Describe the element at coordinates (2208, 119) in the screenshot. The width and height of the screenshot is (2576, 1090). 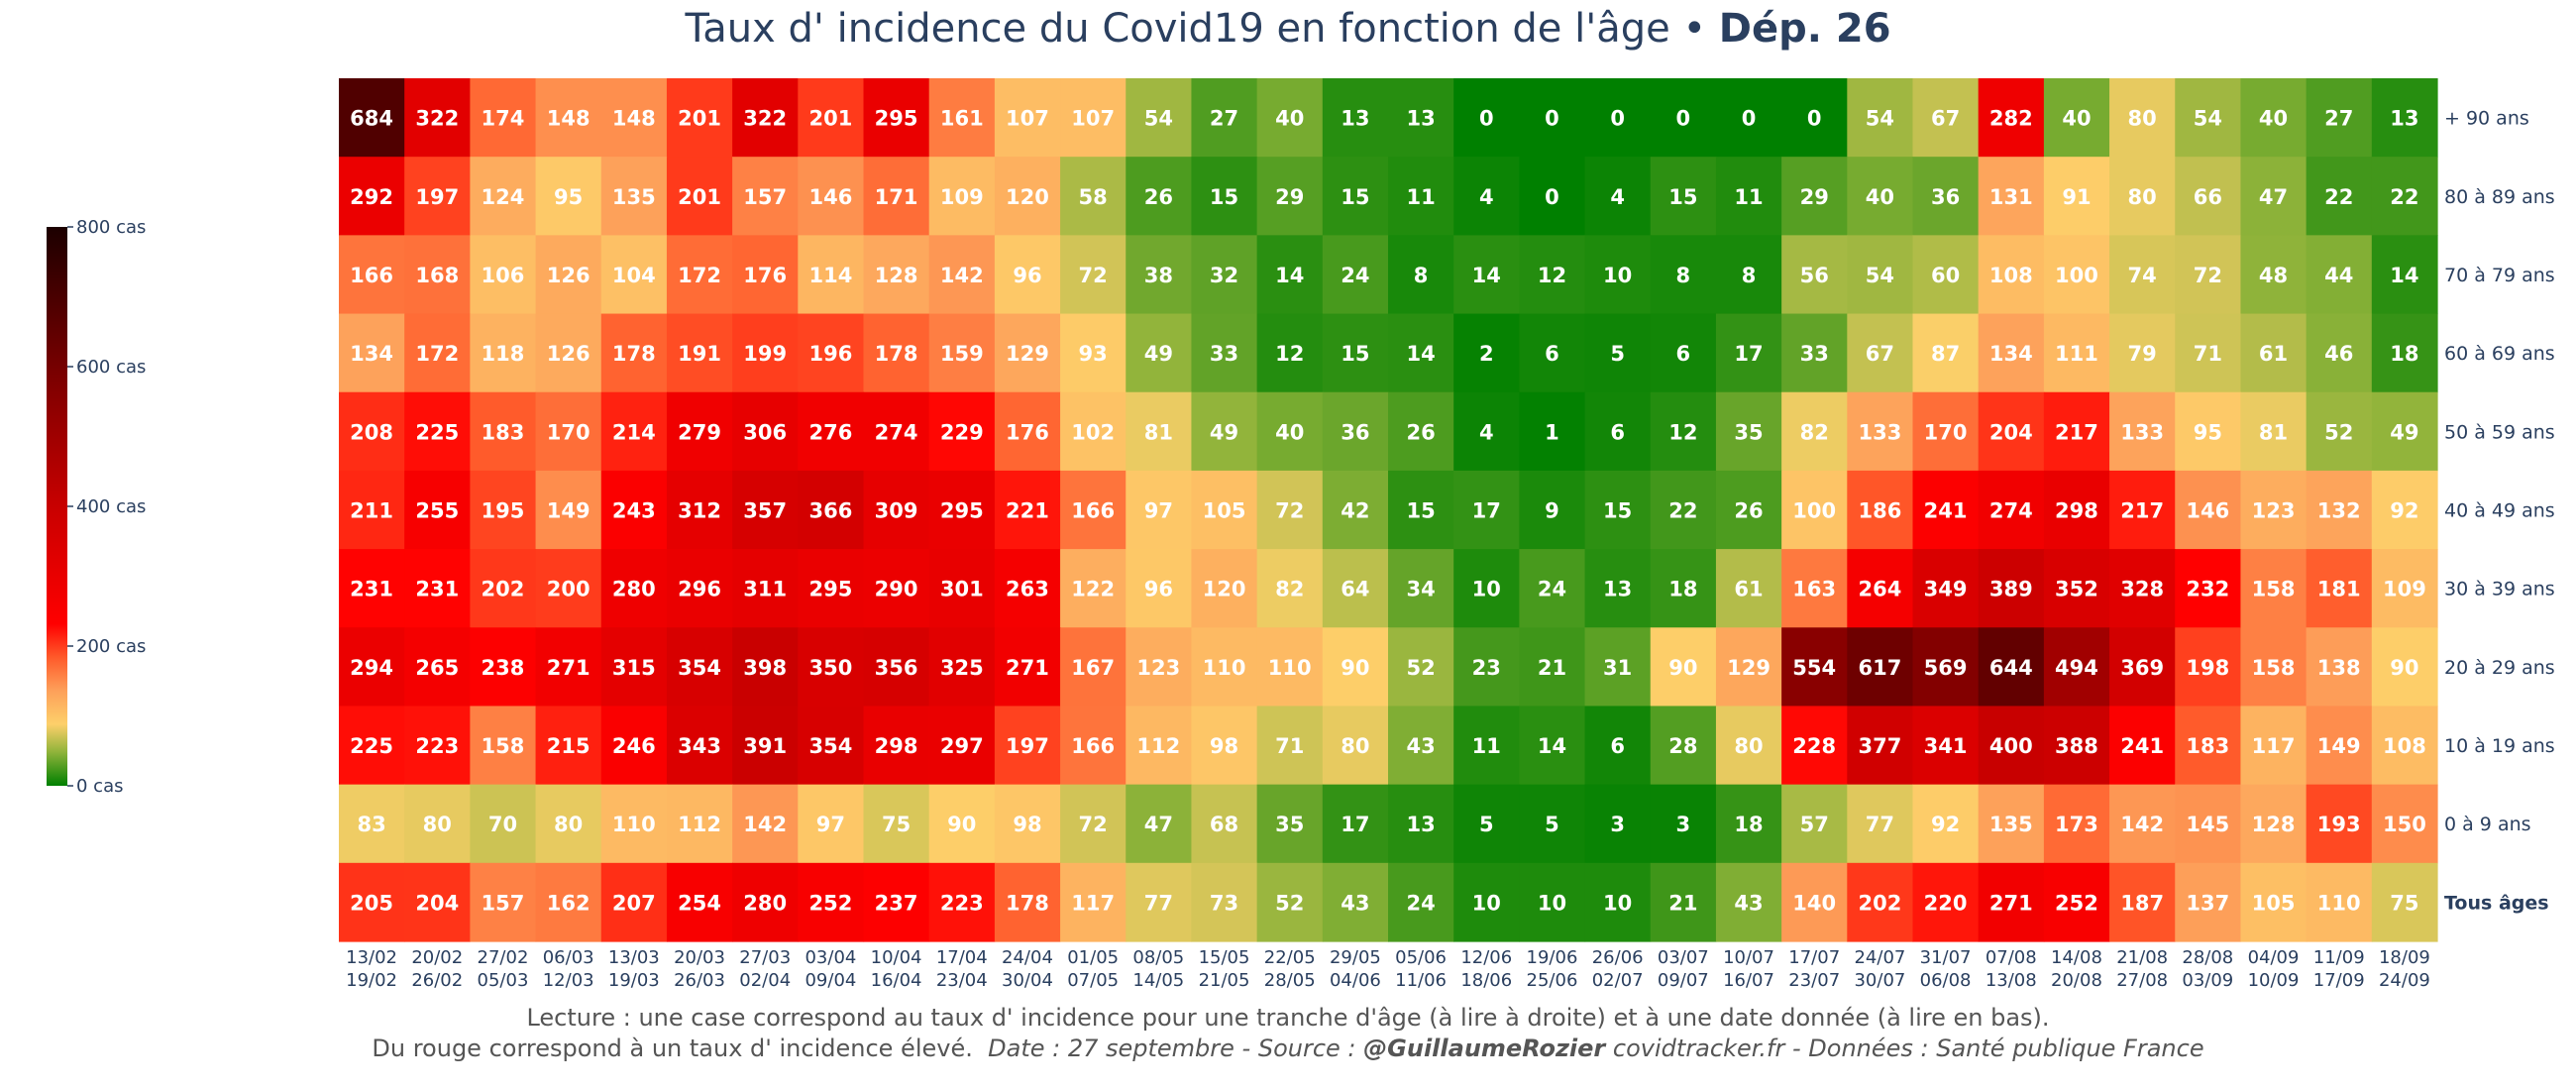
I see `cell-value: 54` at that location.